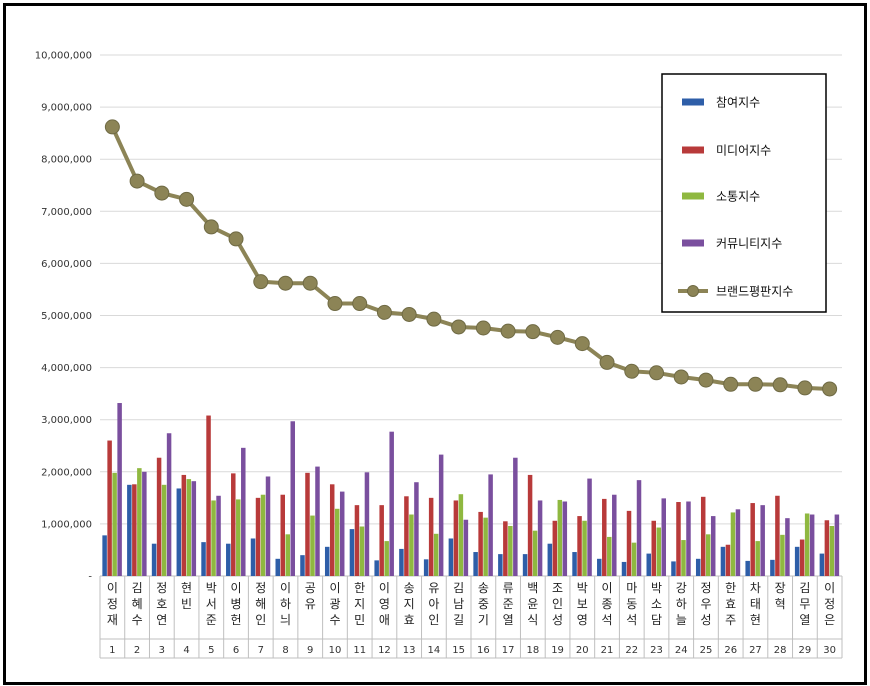 Image resolution: width=870 pixels, height=686 pixels. What do you see at coordinates (749, 244) in the screenshot?
I see `legend-label: 커뮤니티지수` at bounding box center [749, 244].